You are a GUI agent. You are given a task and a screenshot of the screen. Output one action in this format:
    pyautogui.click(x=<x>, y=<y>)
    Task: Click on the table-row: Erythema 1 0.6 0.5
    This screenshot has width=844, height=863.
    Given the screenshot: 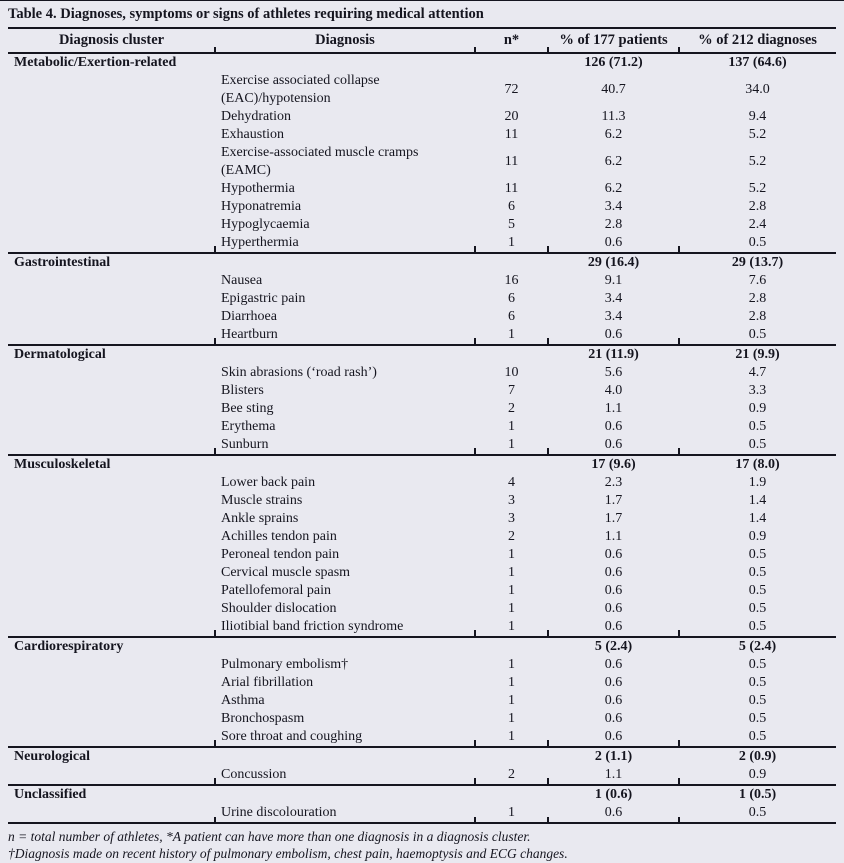 What is the action you would take?
    pyautogui.click(x=422, y=427)
    